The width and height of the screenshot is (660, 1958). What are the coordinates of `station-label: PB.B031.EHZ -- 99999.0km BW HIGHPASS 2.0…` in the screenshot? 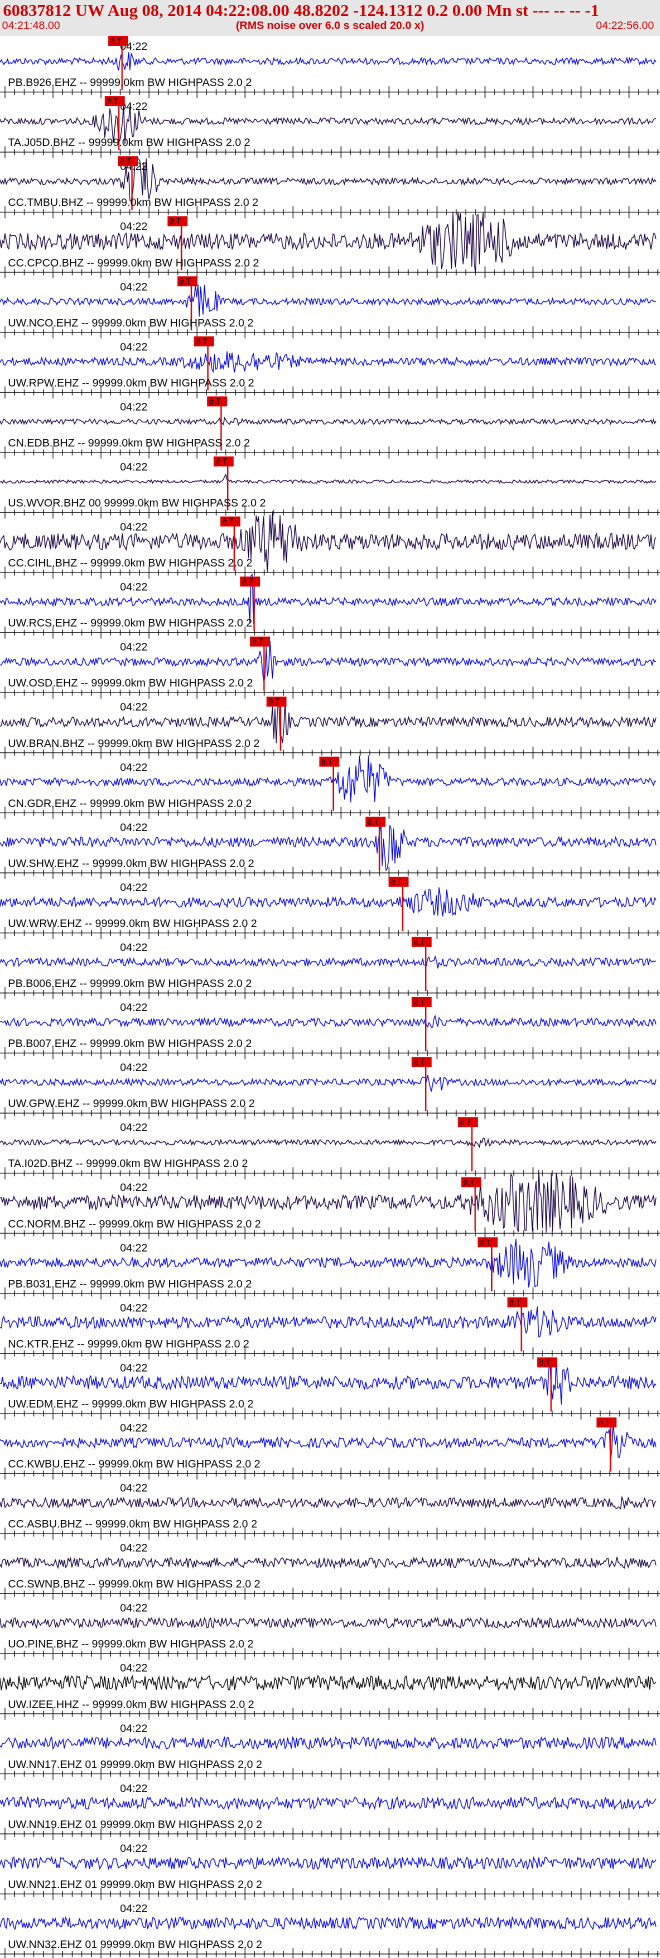 It's located at (130, 1284).